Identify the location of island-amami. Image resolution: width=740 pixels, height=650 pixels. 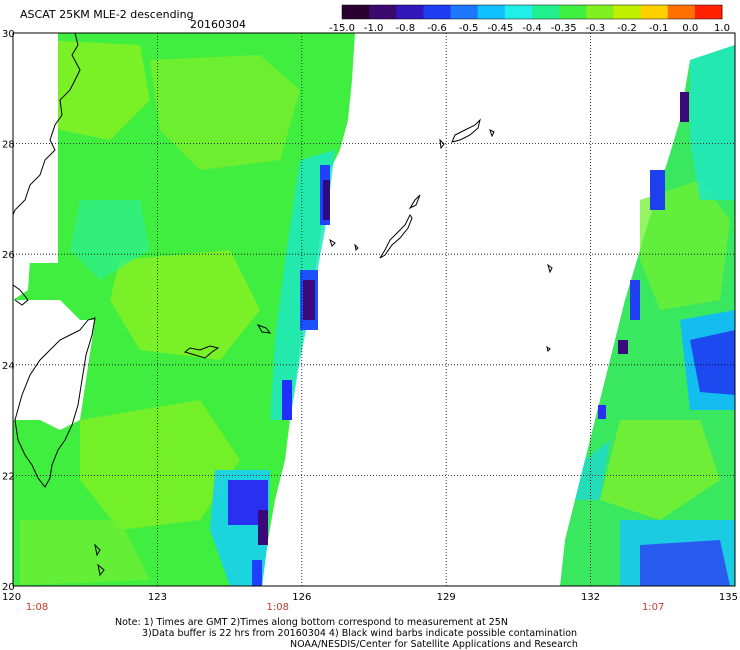
(414, 202).